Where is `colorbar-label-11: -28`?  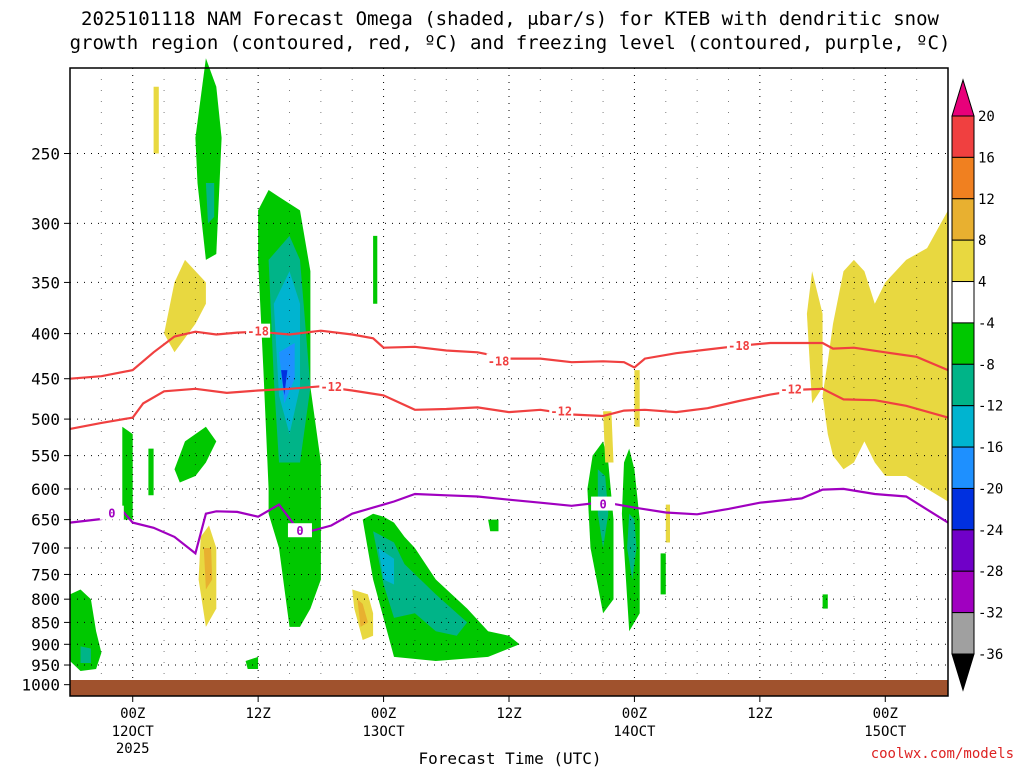 colorbar-label-11: -28 is located at coordinates (990, 572).